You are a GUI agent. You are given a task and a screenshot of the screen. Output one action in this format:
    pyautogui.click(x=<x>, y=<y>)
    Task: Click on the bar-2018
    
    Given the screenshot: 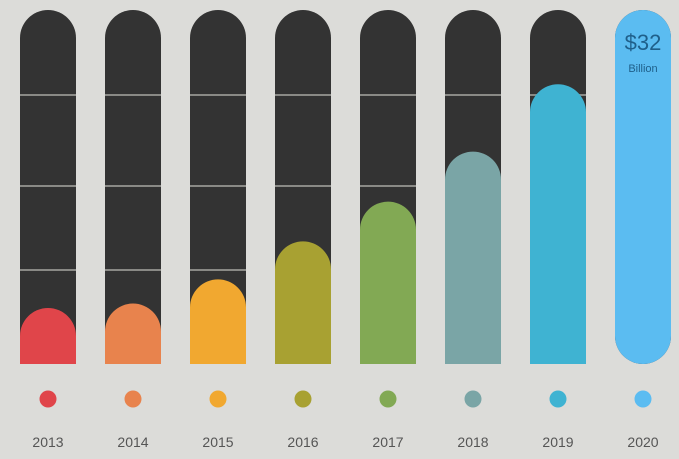 What is the action you would take?
    pyautogui.click(x=473, y=257)
    